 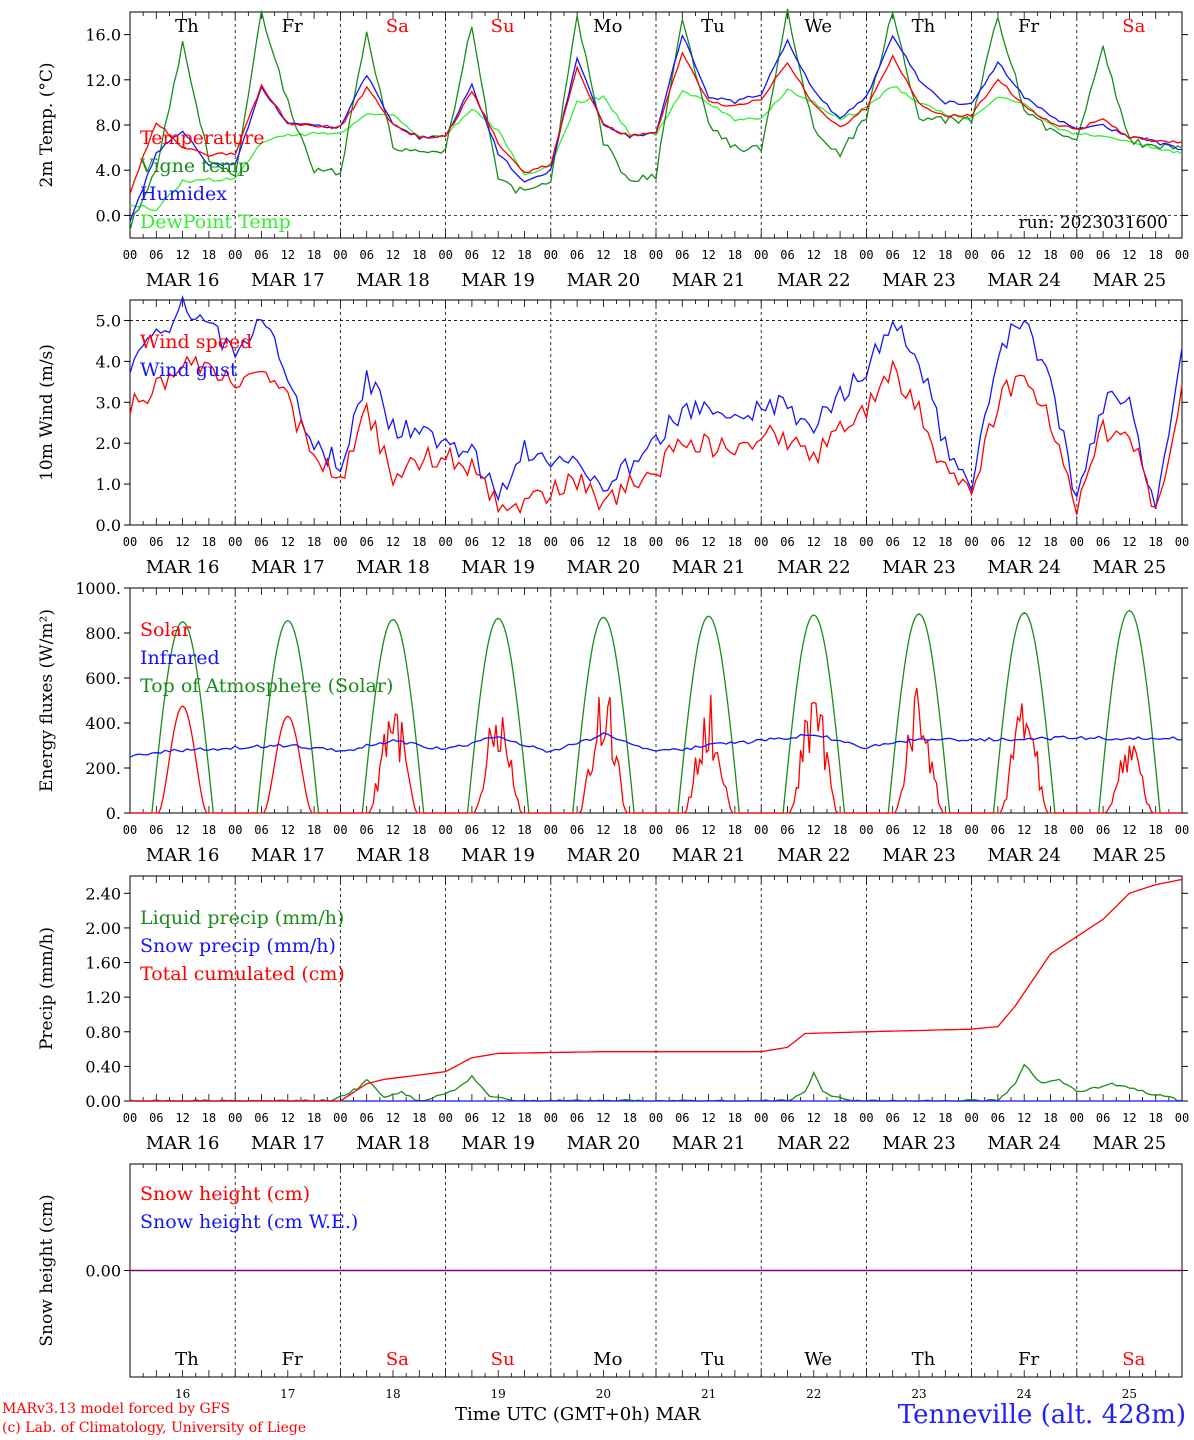 What do you see at coordinates (103, 1101) in the screenshot?
I see `y-tick-label: 0.00` at bounding box center [103, 1101].